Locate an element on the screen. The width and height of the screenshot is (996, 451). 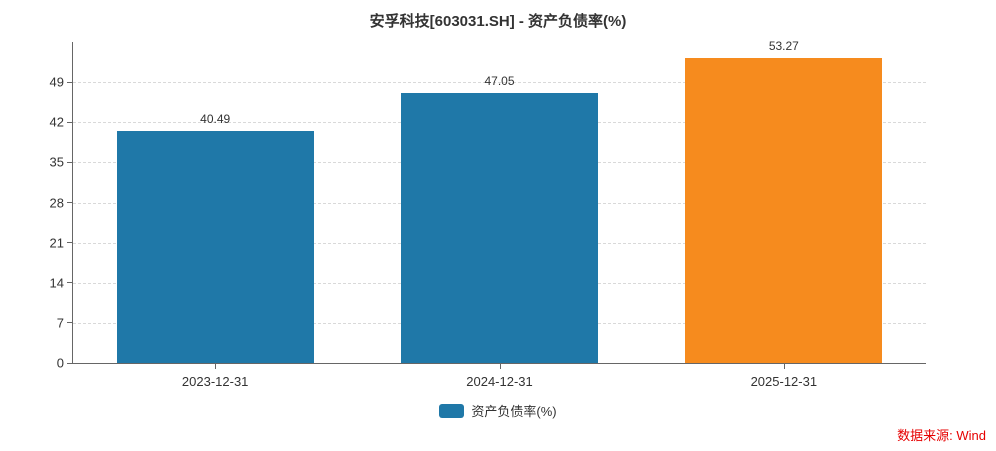
y-axis-tick-label: 7 is located at coordinates (60, 323).